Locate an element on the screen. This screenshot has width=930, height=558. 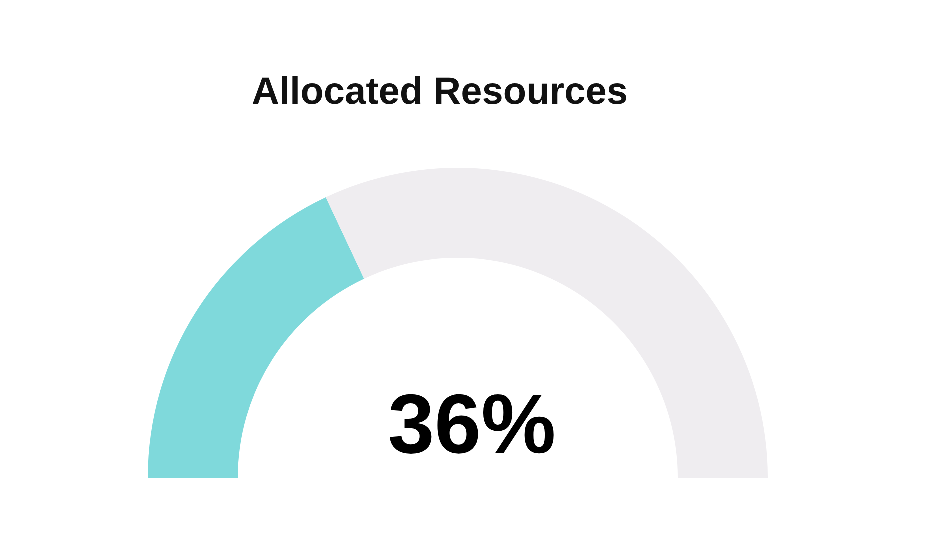
text: 36% is located at coordinates (472, 424).